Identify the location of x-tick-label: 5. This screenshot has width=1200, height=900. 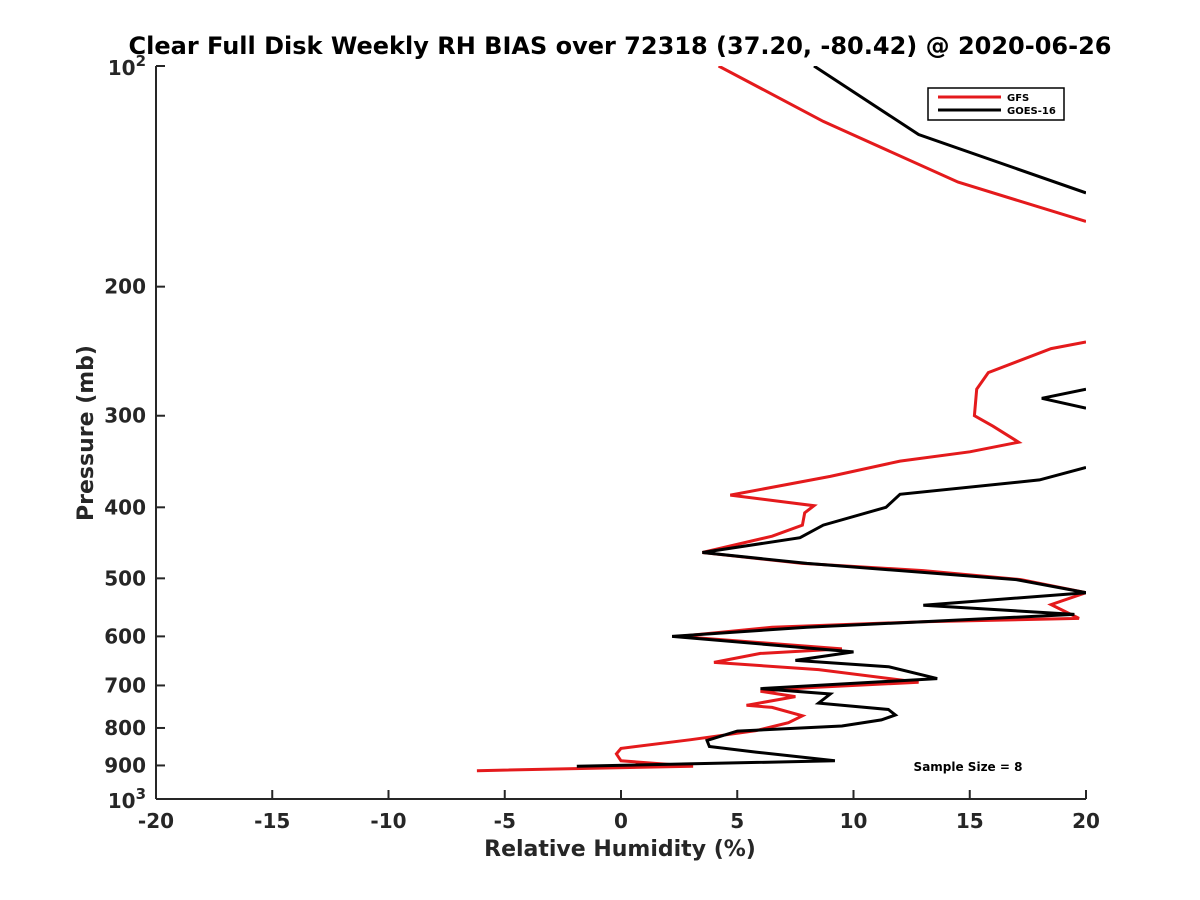
(737, 821).